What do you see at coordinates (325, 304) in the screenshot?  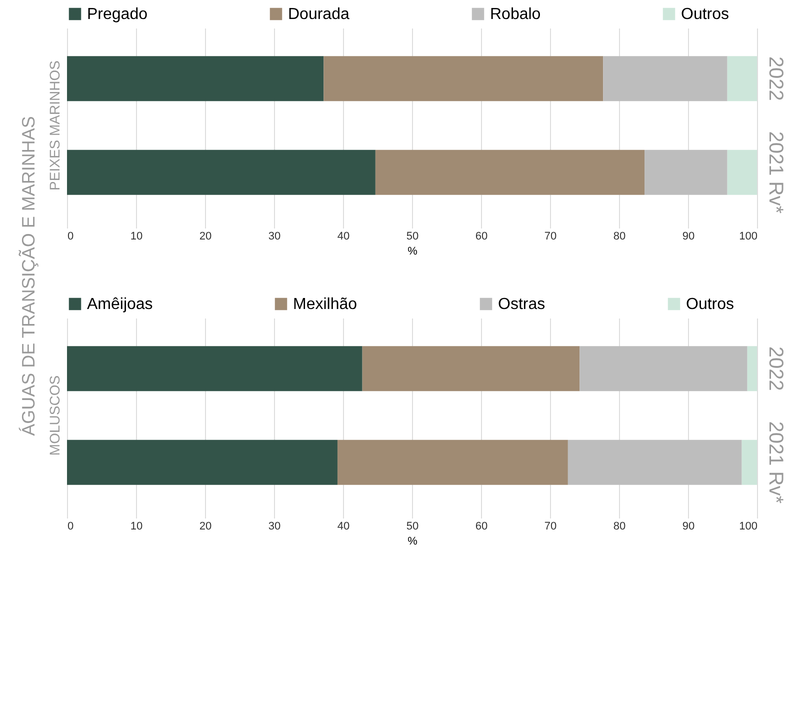 I see `legend-label: Mexilhão` at bounding box center [325, 304].